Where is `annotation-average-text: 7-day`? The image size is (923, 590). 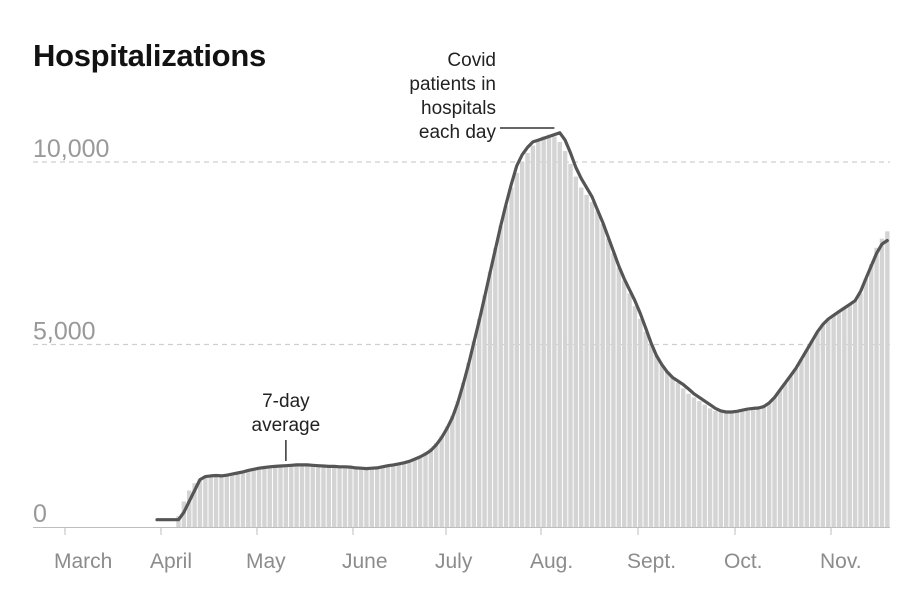 annotation-average-text: 7-day is located at coordinates (286, 401).